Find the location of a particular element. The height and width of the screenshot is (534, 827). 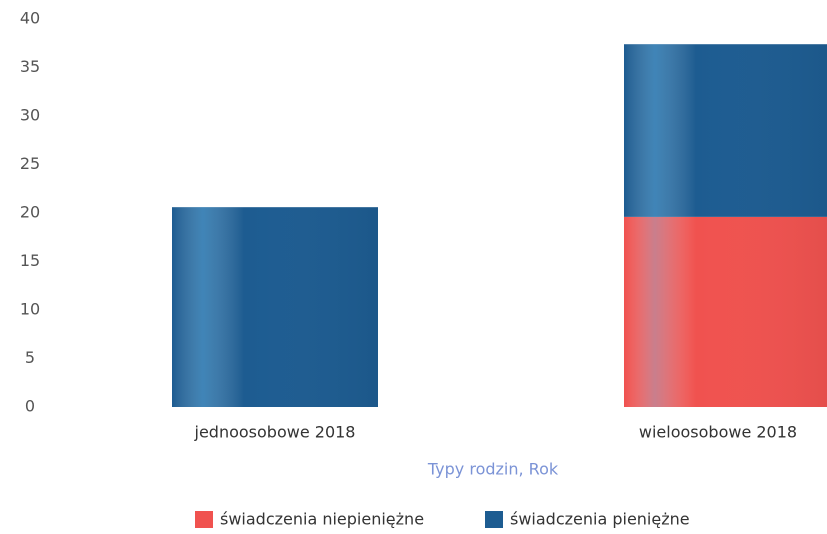

y-tick-label: 35 is located at coordinates (30, 66).